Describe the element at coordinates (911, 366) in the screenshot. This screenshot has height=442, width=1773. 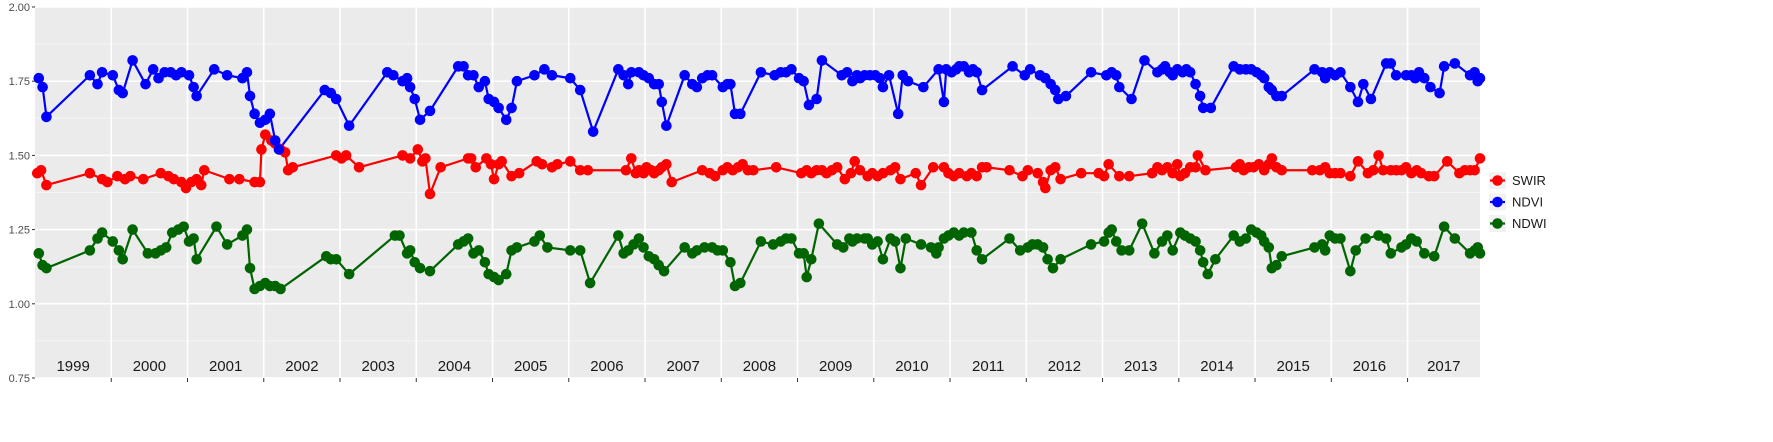
I see `year-label: 2010` at that location.